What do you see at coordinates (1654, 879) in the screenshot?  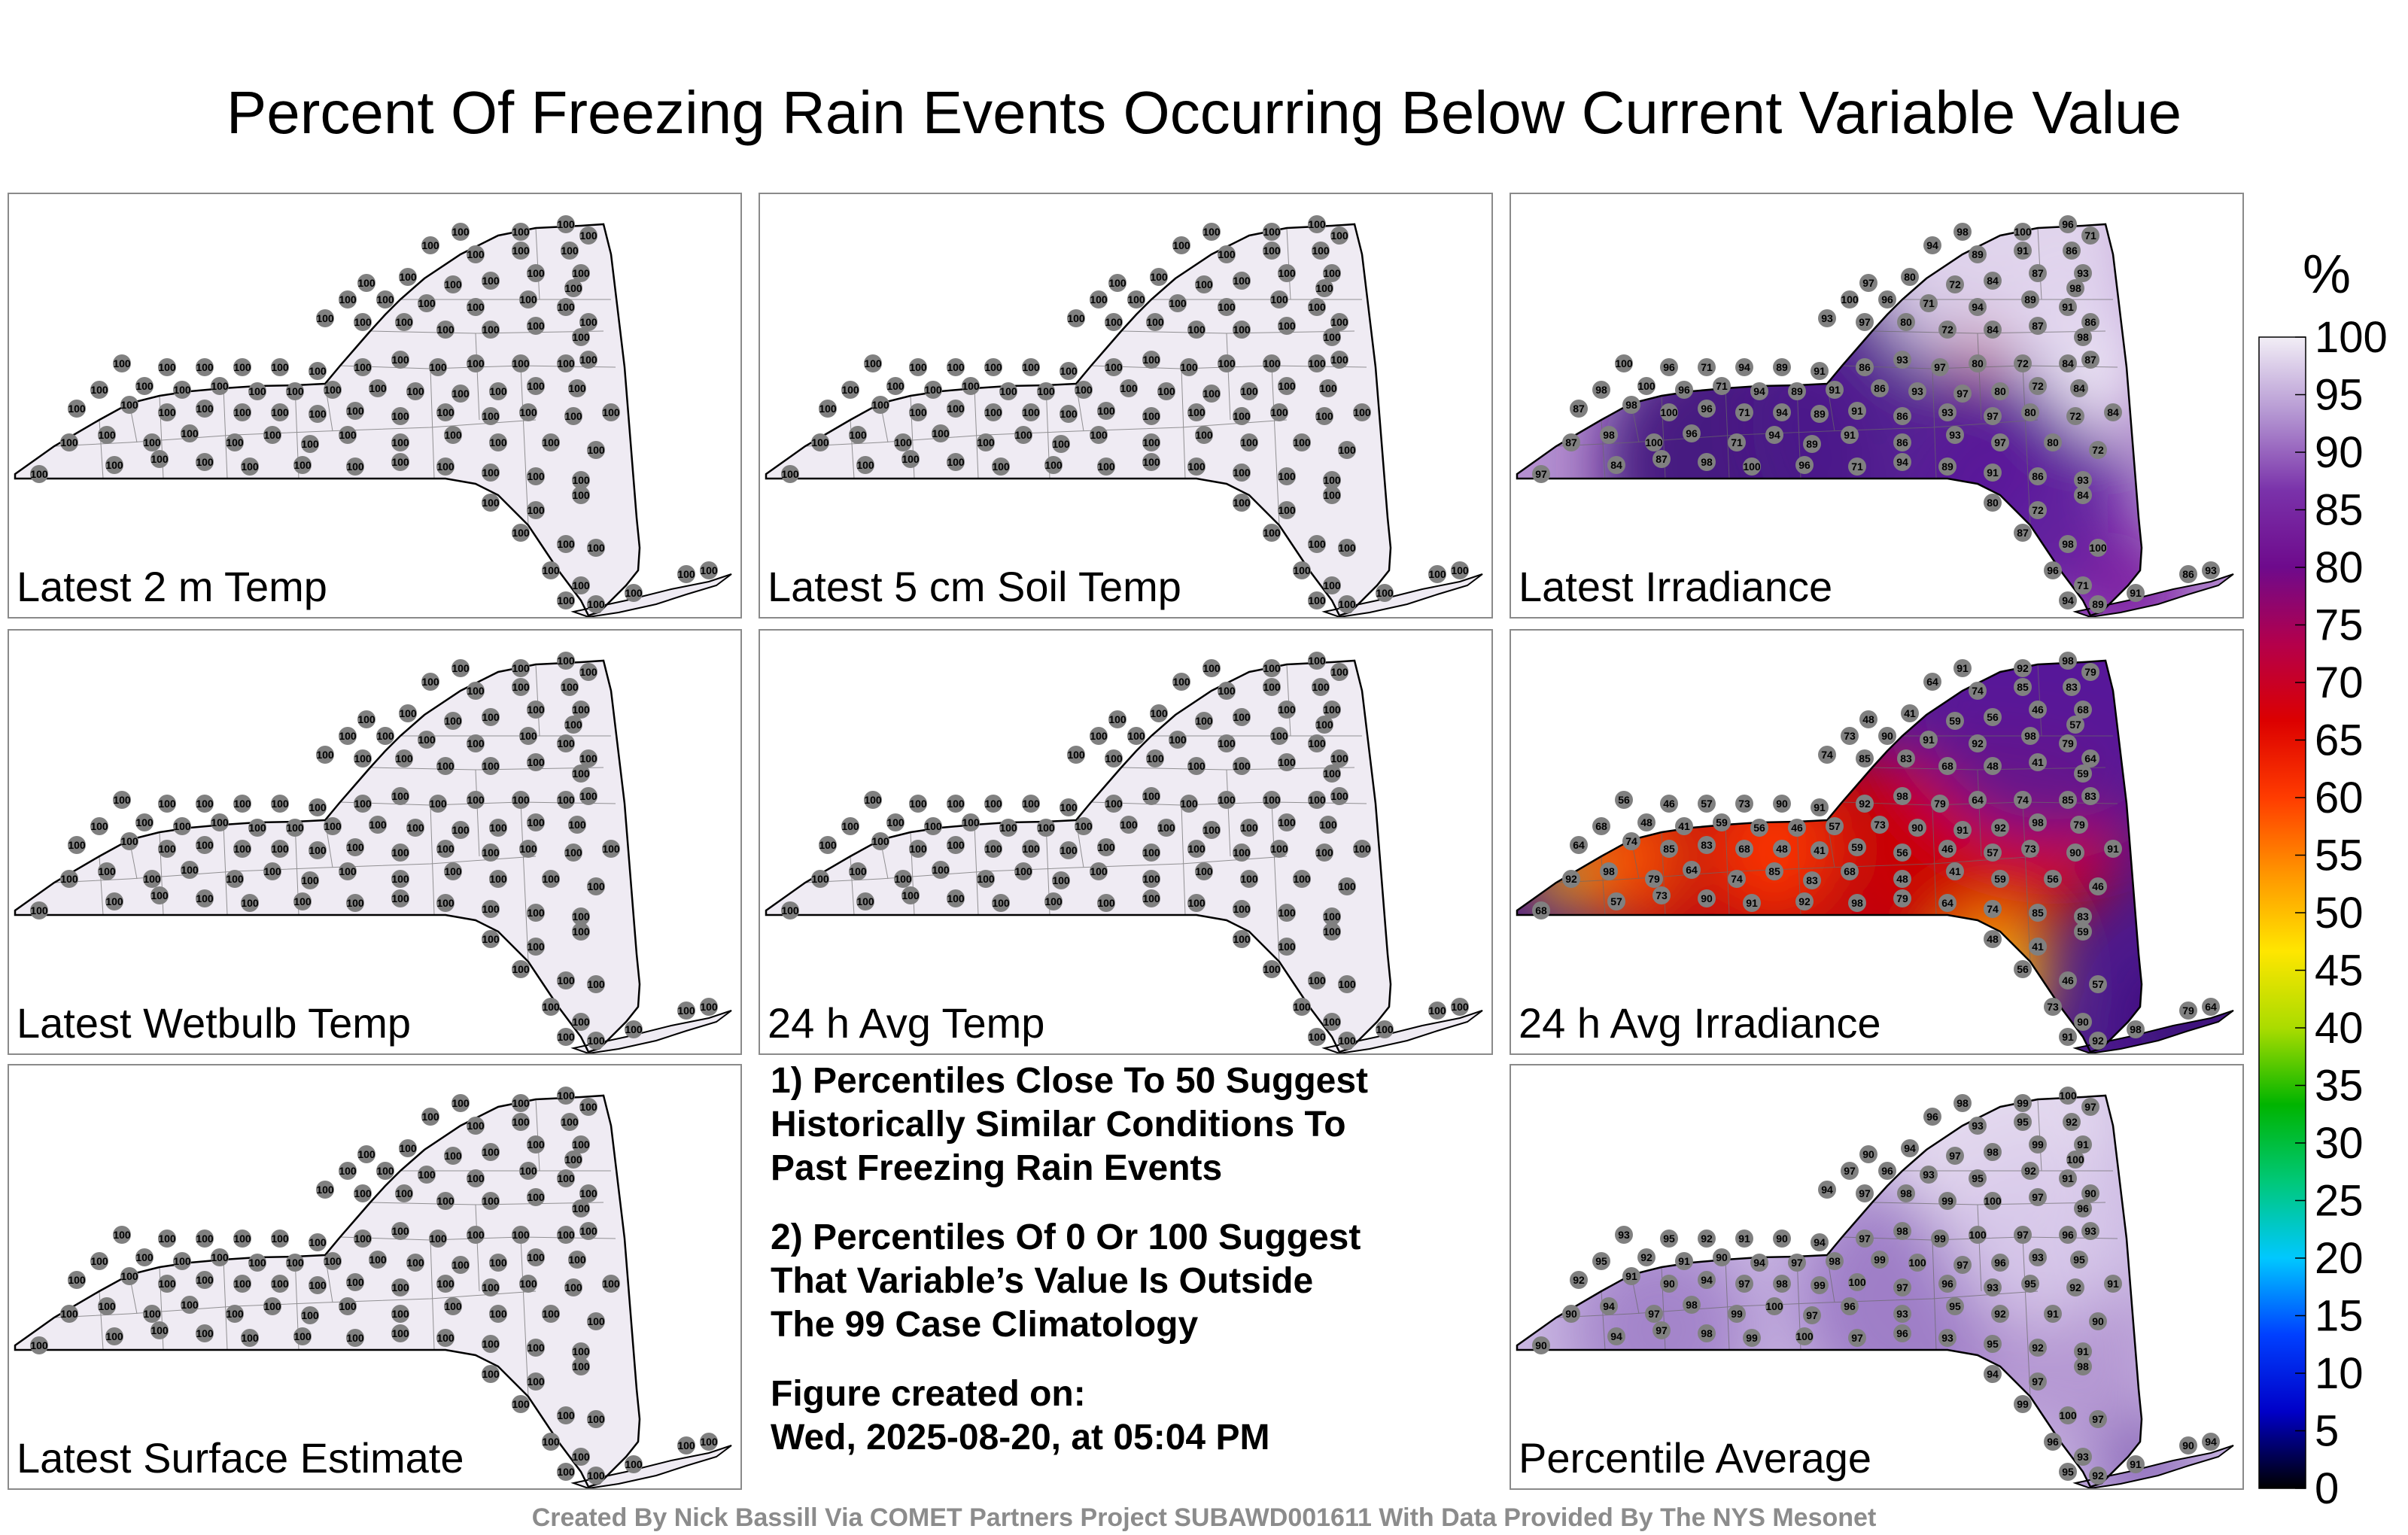 I see `station-marker: 79` at bounding box center [1654, 879].